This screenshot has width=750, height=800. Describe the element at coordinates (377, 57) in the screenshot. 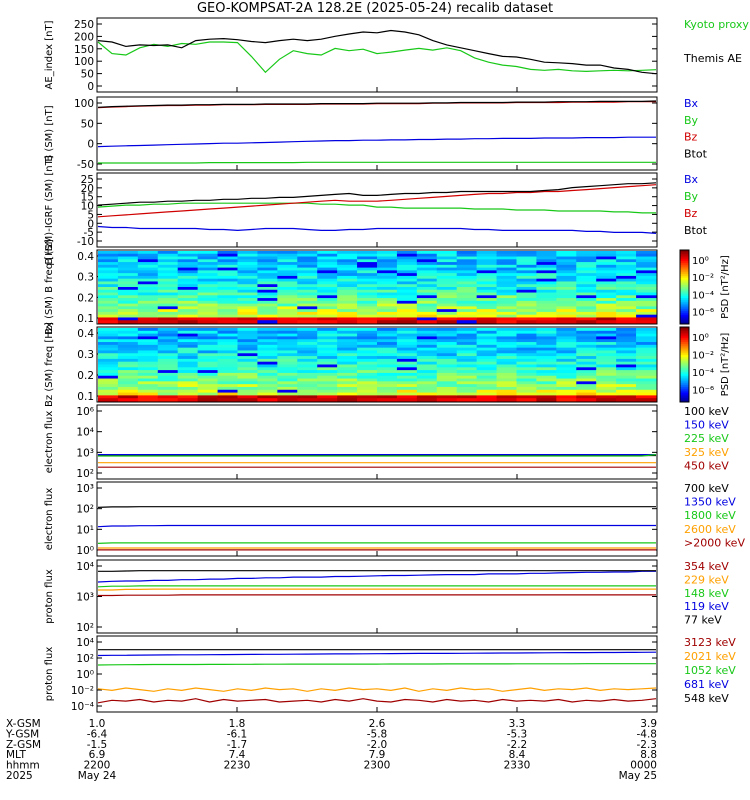

I see `series-line-Kyoto-proxy-AE` at that location.